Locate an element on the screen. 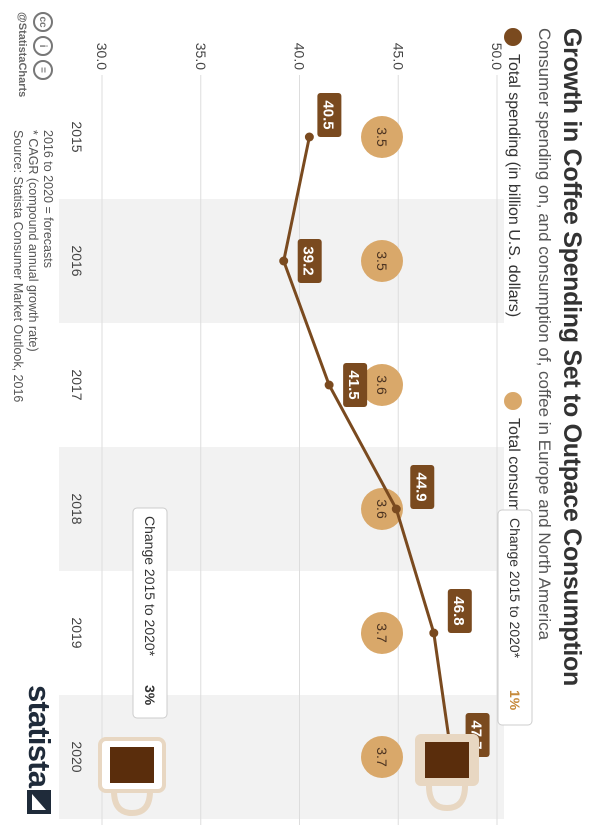 This screenshot has width=592, height=825. credit: @StatistaCharts is located at coordinates (22, 55).